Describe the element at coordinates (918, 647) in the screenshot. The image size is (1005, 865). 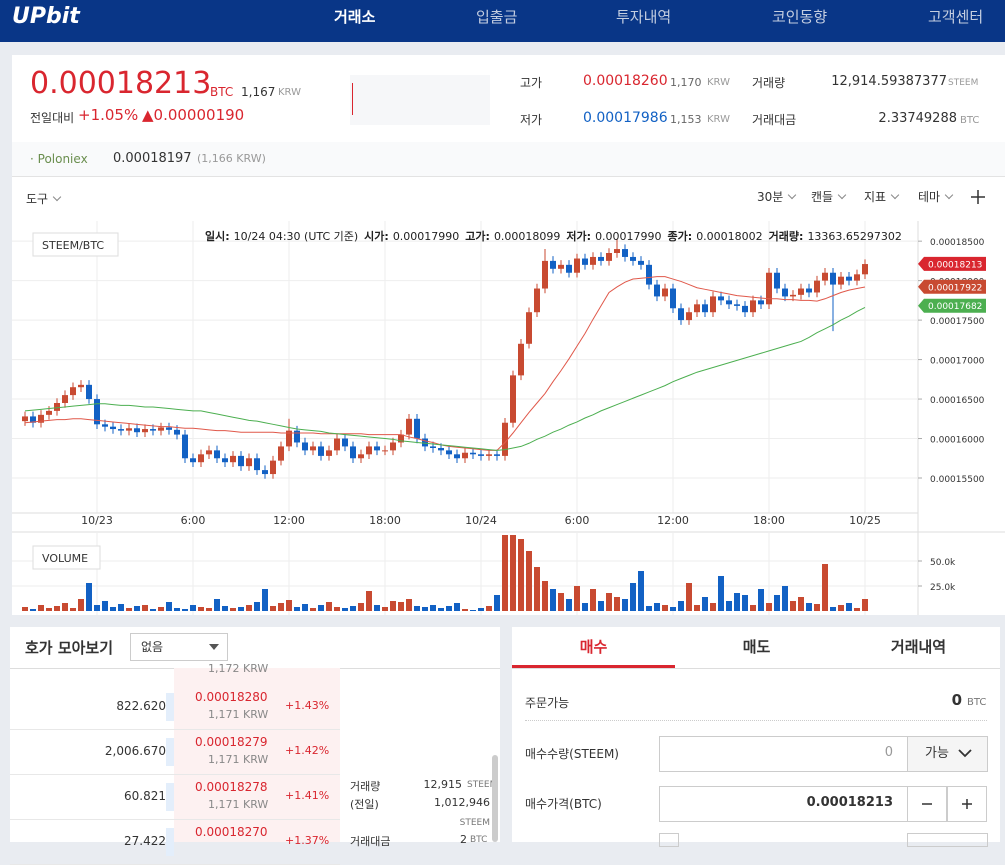
I see `tab-history: 거래내역` at that location.